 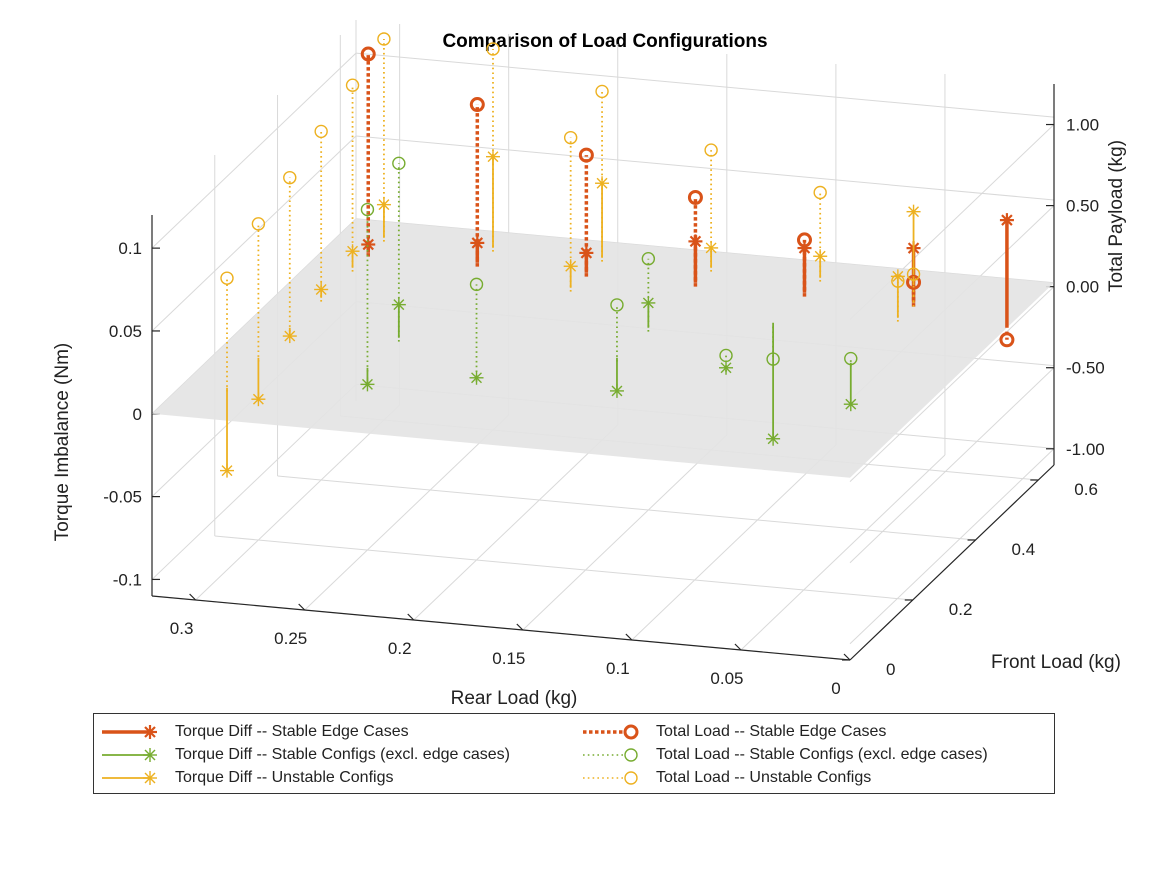 What do you see at coordinates (705, 85) in the screenshot?
I see `back-wall-grid-line` at bounding box center [705, 85].